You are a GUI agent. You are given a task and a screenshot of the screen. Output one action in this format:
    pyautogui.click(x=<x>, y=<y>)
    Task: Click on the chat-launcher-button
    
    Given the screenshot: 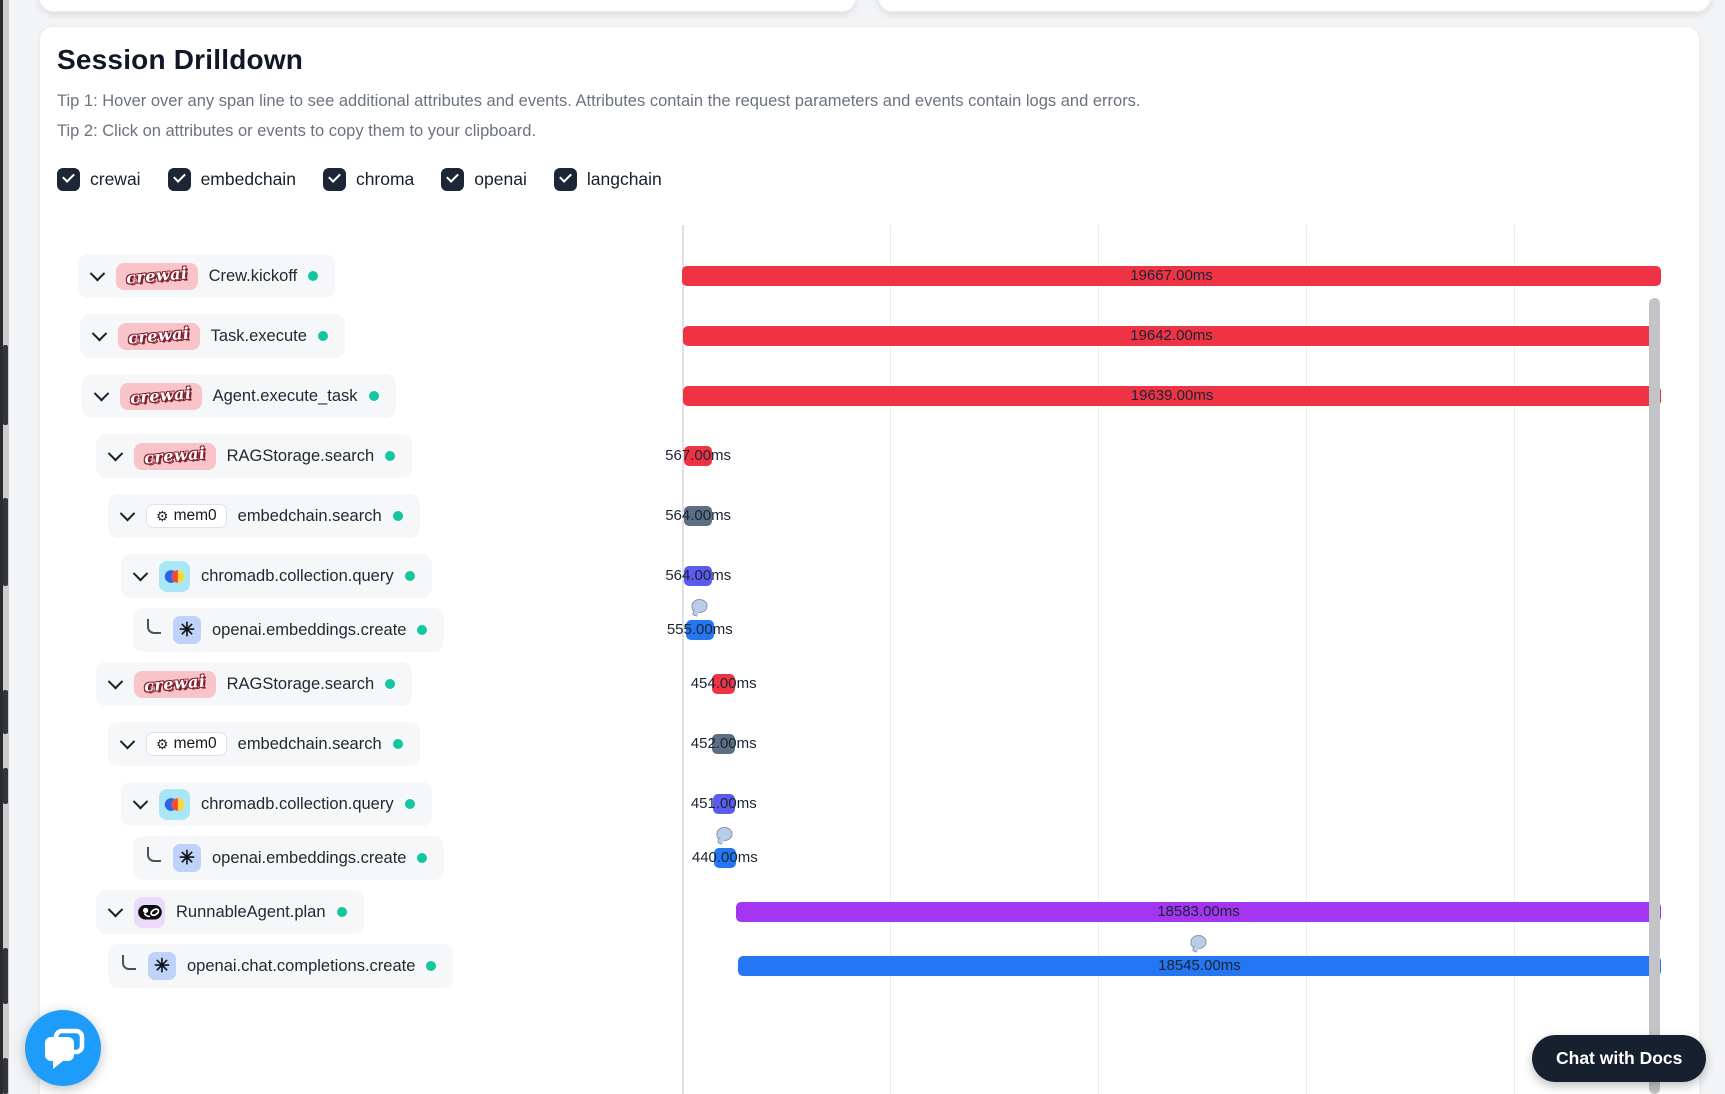 What is the action you would take?
    pyautogui.click(x=63, y=1048)
    